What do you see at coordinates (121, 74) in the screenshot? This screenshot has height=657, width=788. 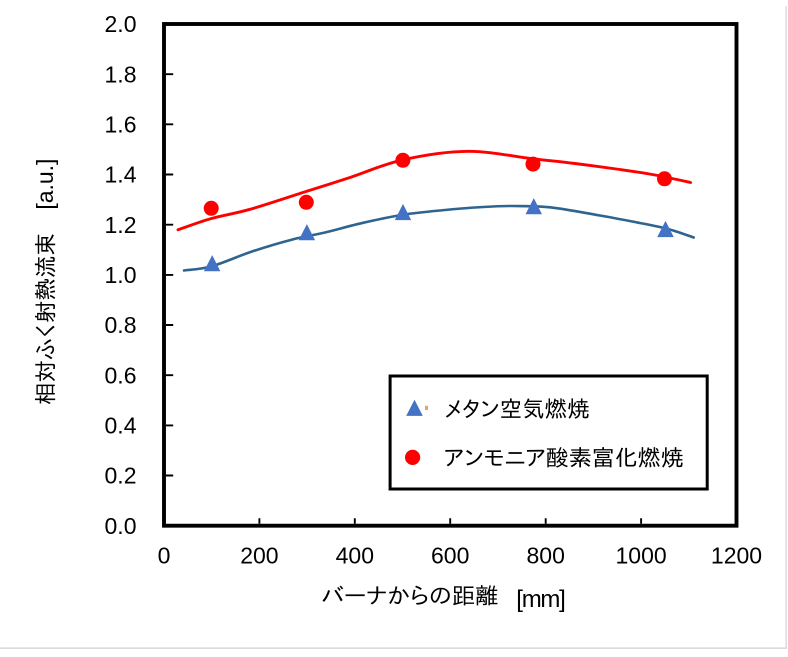 I see `svg-text: 1.8` at bounding box center [121, 74].